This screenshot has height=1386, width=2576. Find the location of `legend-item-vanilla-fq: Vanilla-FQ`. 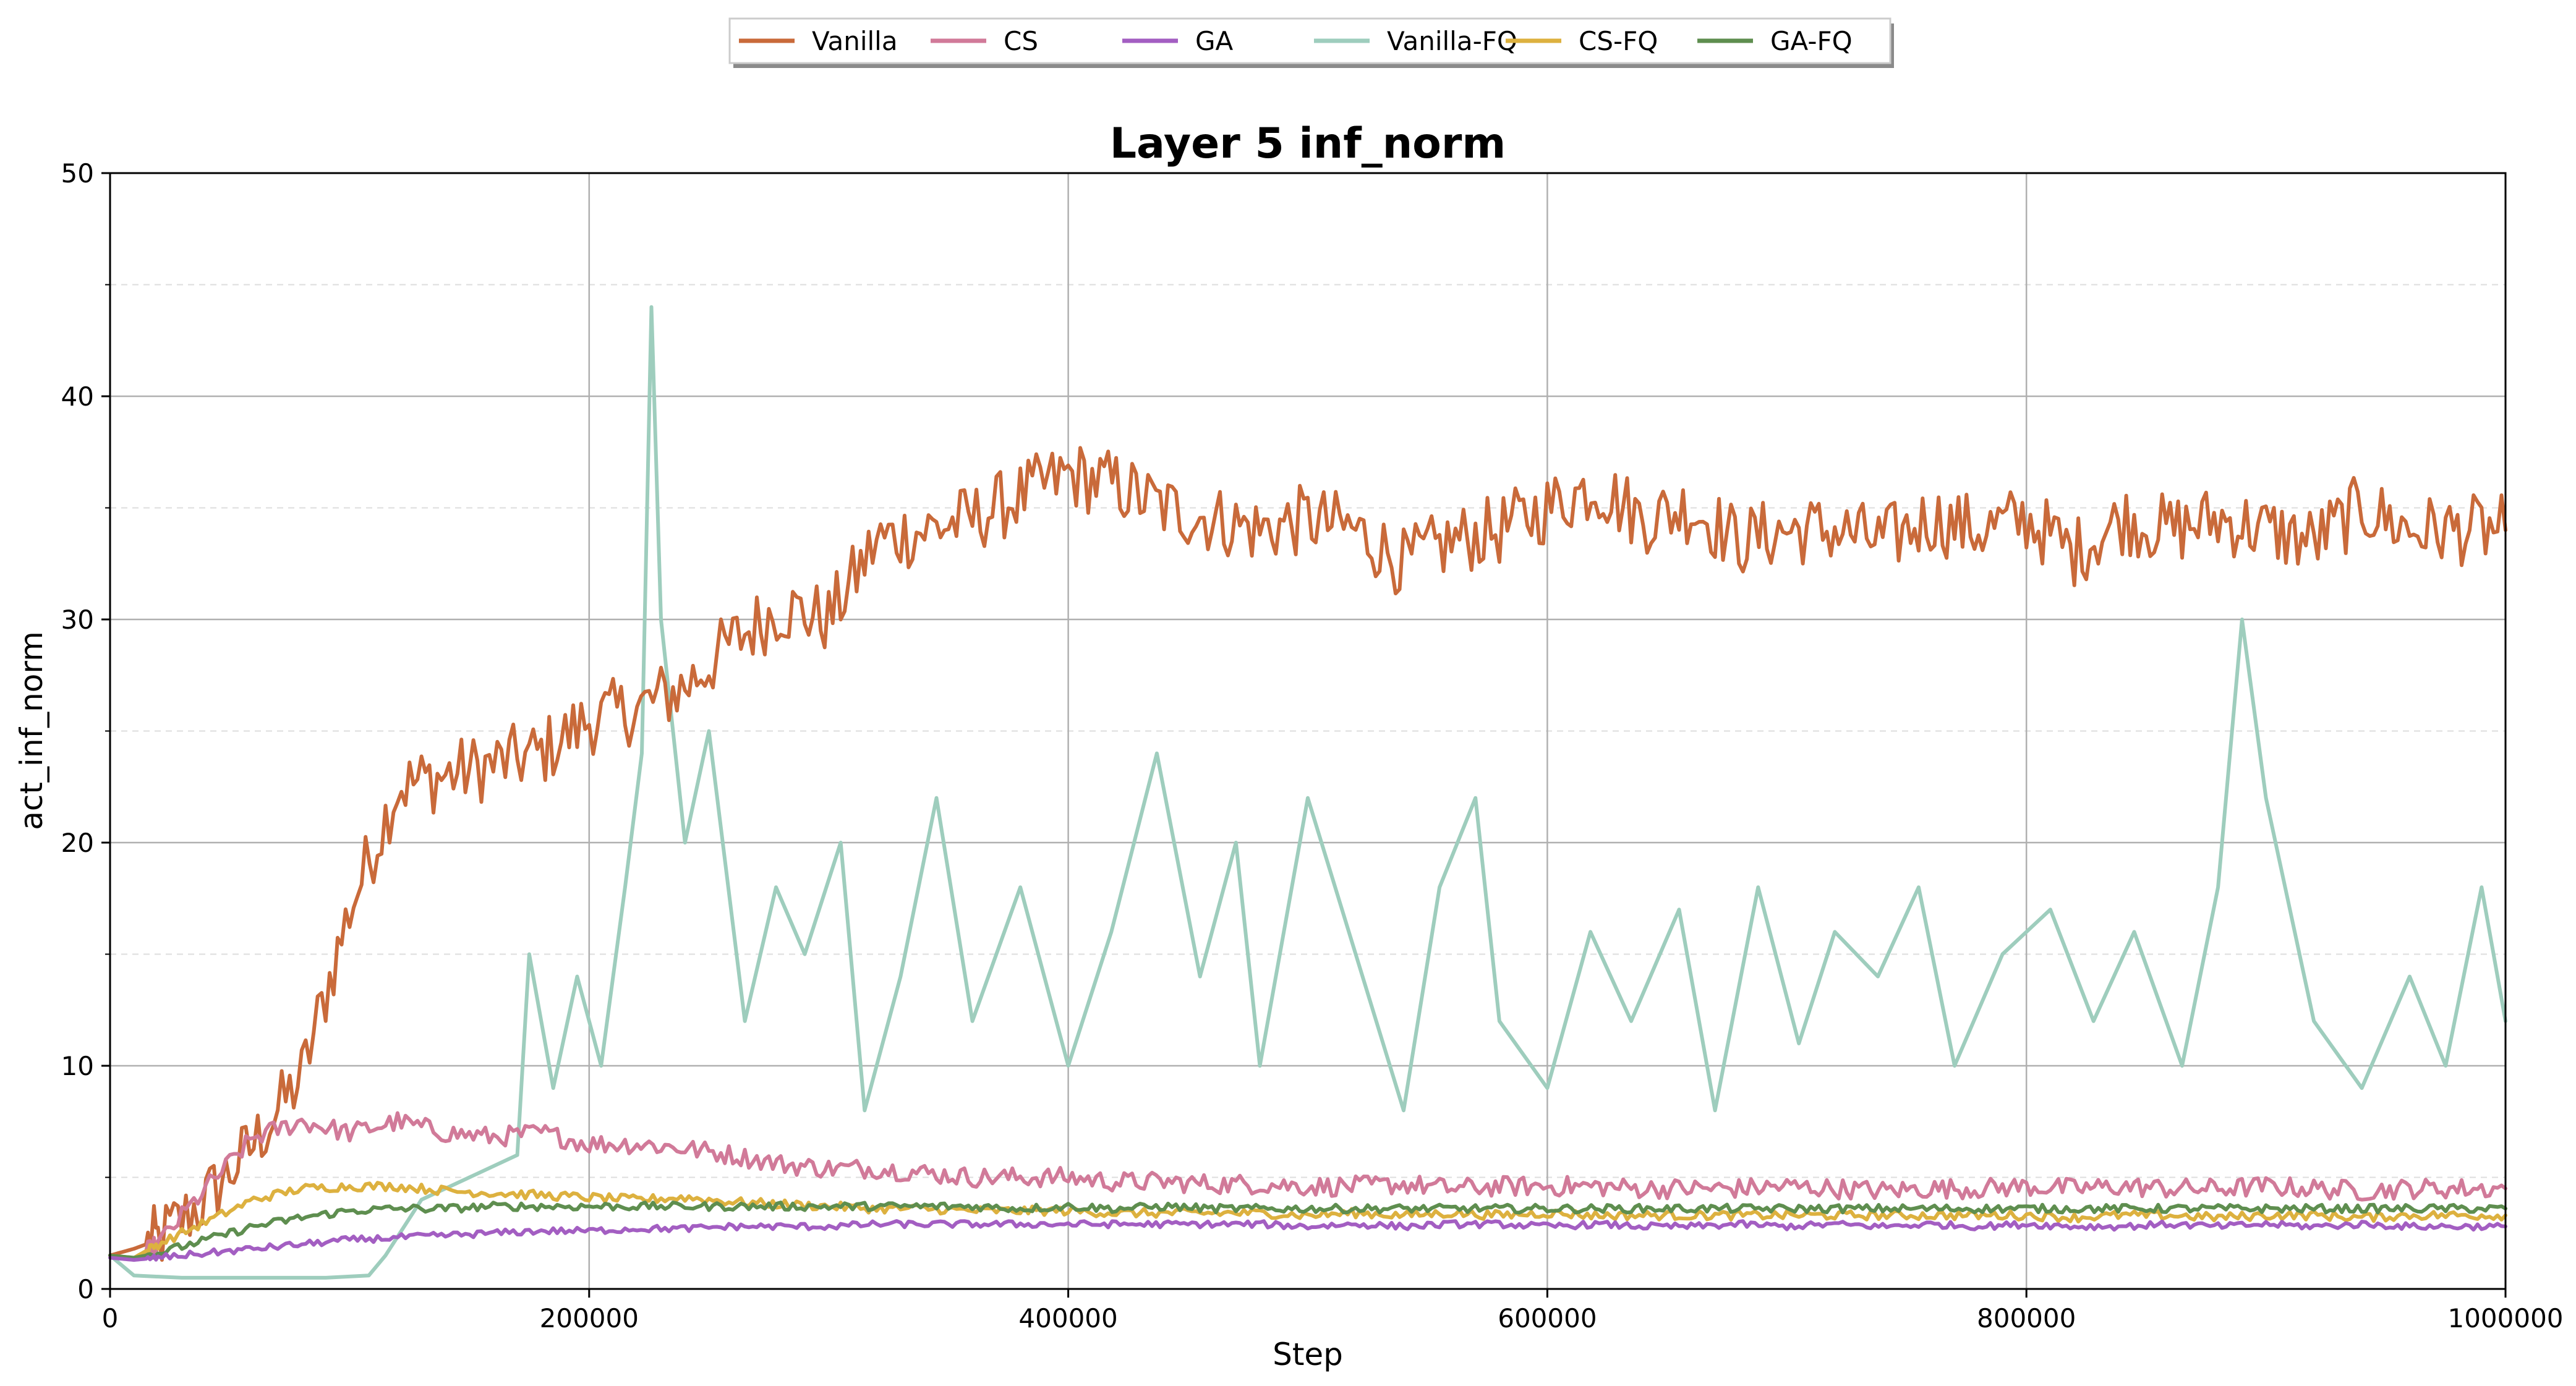

legend-item-vanilla-fq: Vanilla-FQ is located at coordinates (1415, 41).